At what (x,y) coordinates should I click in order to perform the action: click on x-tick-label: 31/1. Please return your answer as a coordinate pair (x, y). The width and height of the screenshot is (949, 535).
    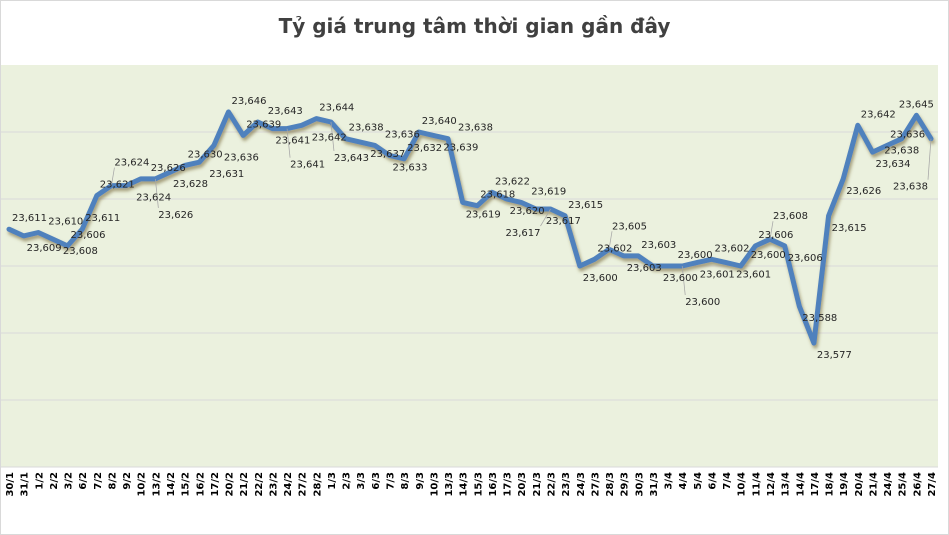
    Looking at the image, I should click on (25, 484).